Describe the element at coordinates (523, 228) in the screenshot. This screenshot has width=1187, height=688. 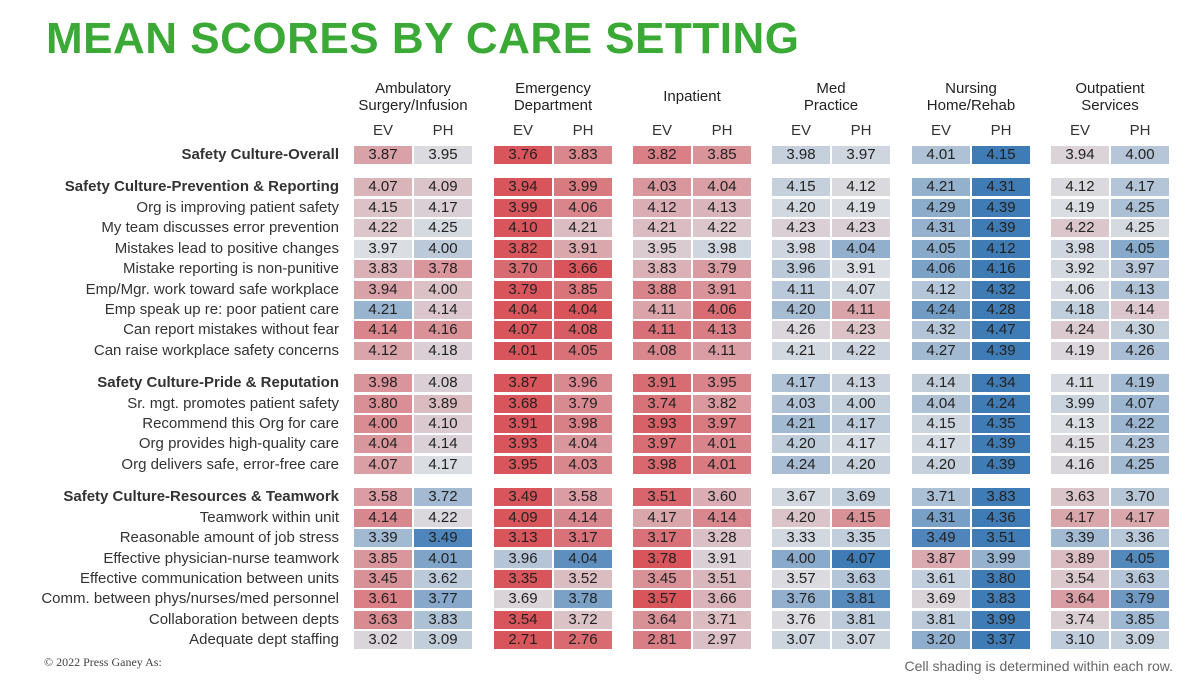
I see `heatmap-cell: 4.10` at that location.